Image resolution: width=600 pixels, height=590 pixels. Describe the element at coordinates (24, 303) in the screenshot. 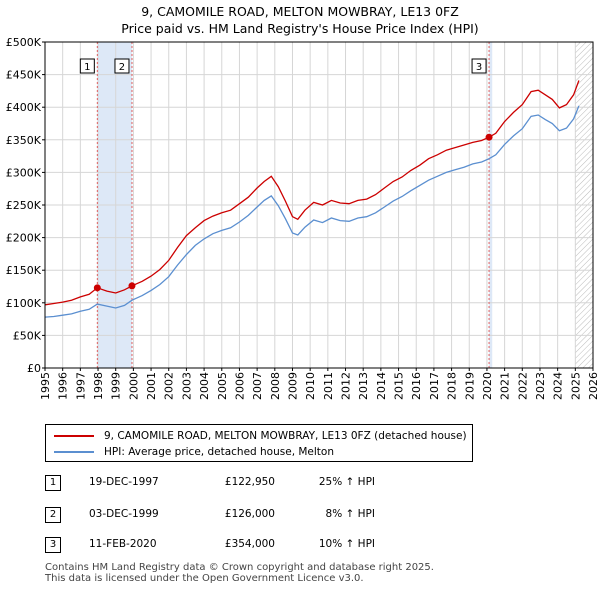

I see `y-tick-label: £100K` at that location.